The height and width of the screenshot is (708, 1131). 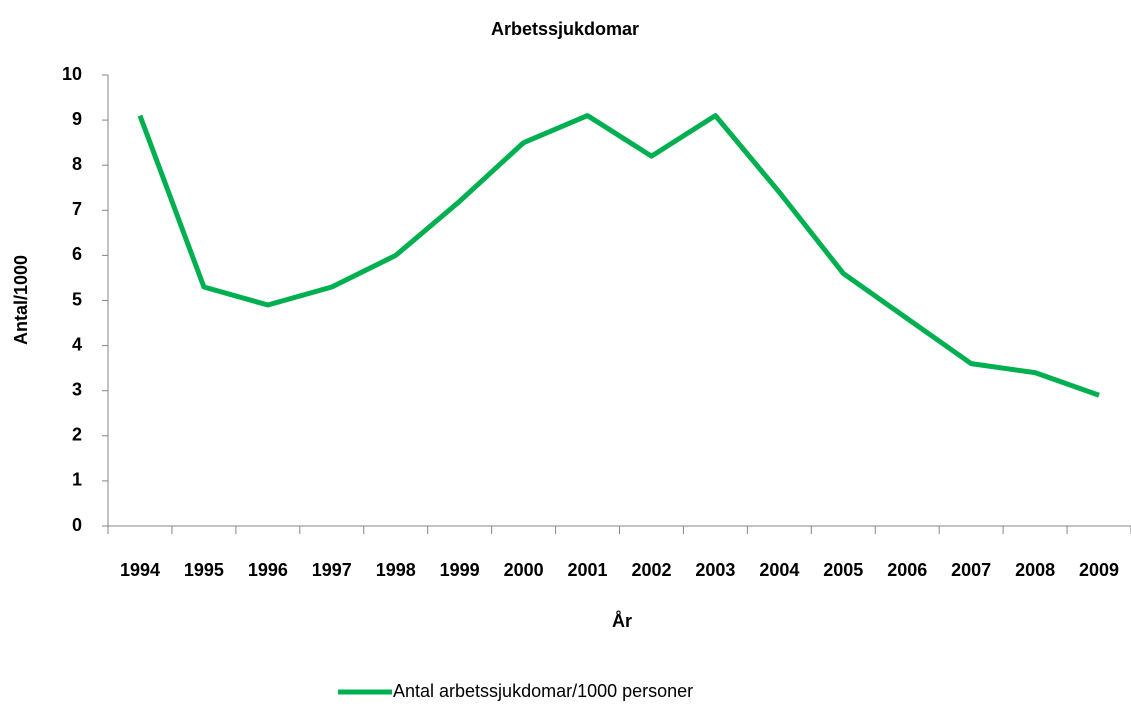 I want to click on x-tick-label: 2005, so click(x=843, y=570).